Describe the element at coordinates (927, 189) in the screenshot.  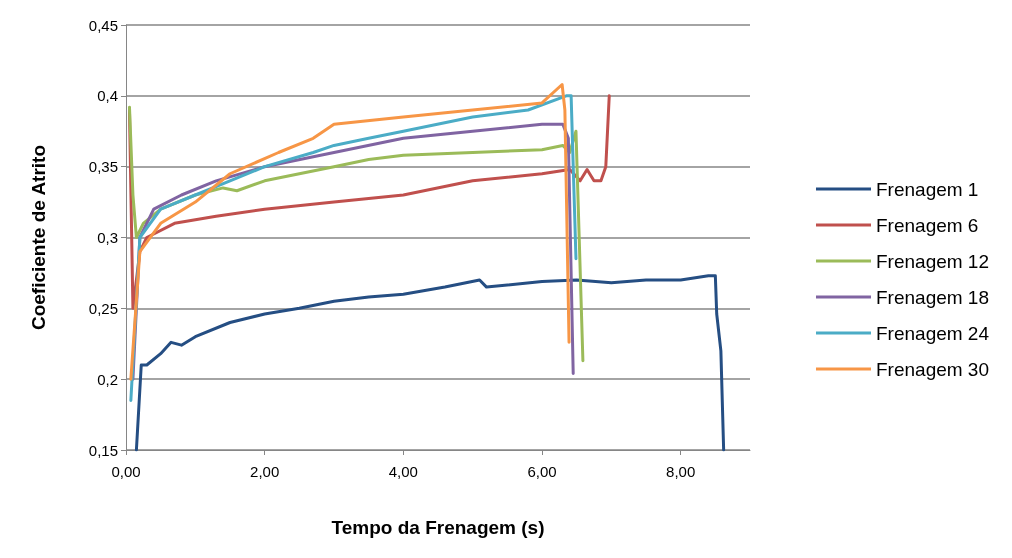
I see `legend-label: Frenagem 1` at that location.